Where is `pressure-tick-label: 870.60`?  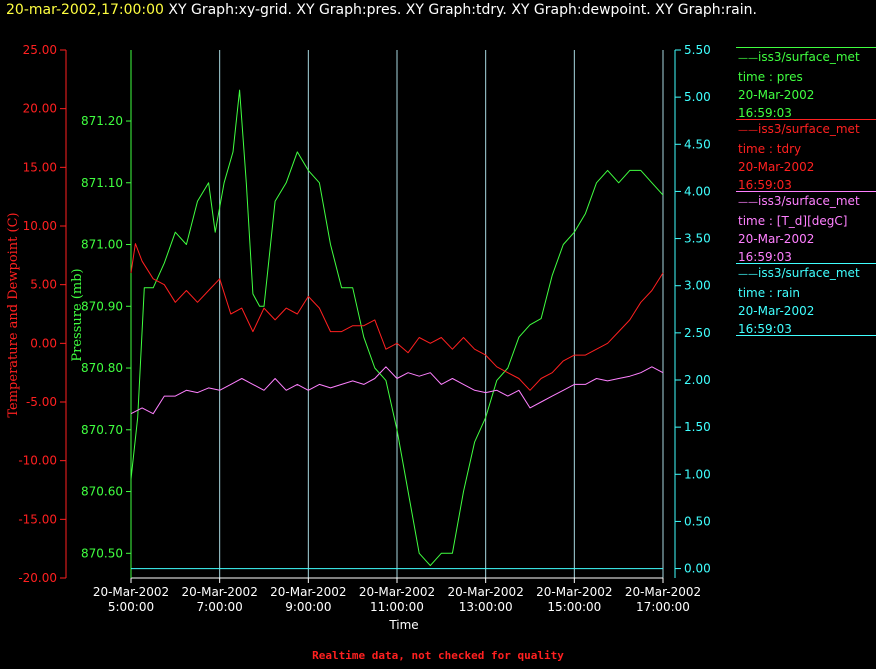 pressure-tick-label: 870.60 is located at coordinates (102, 492).